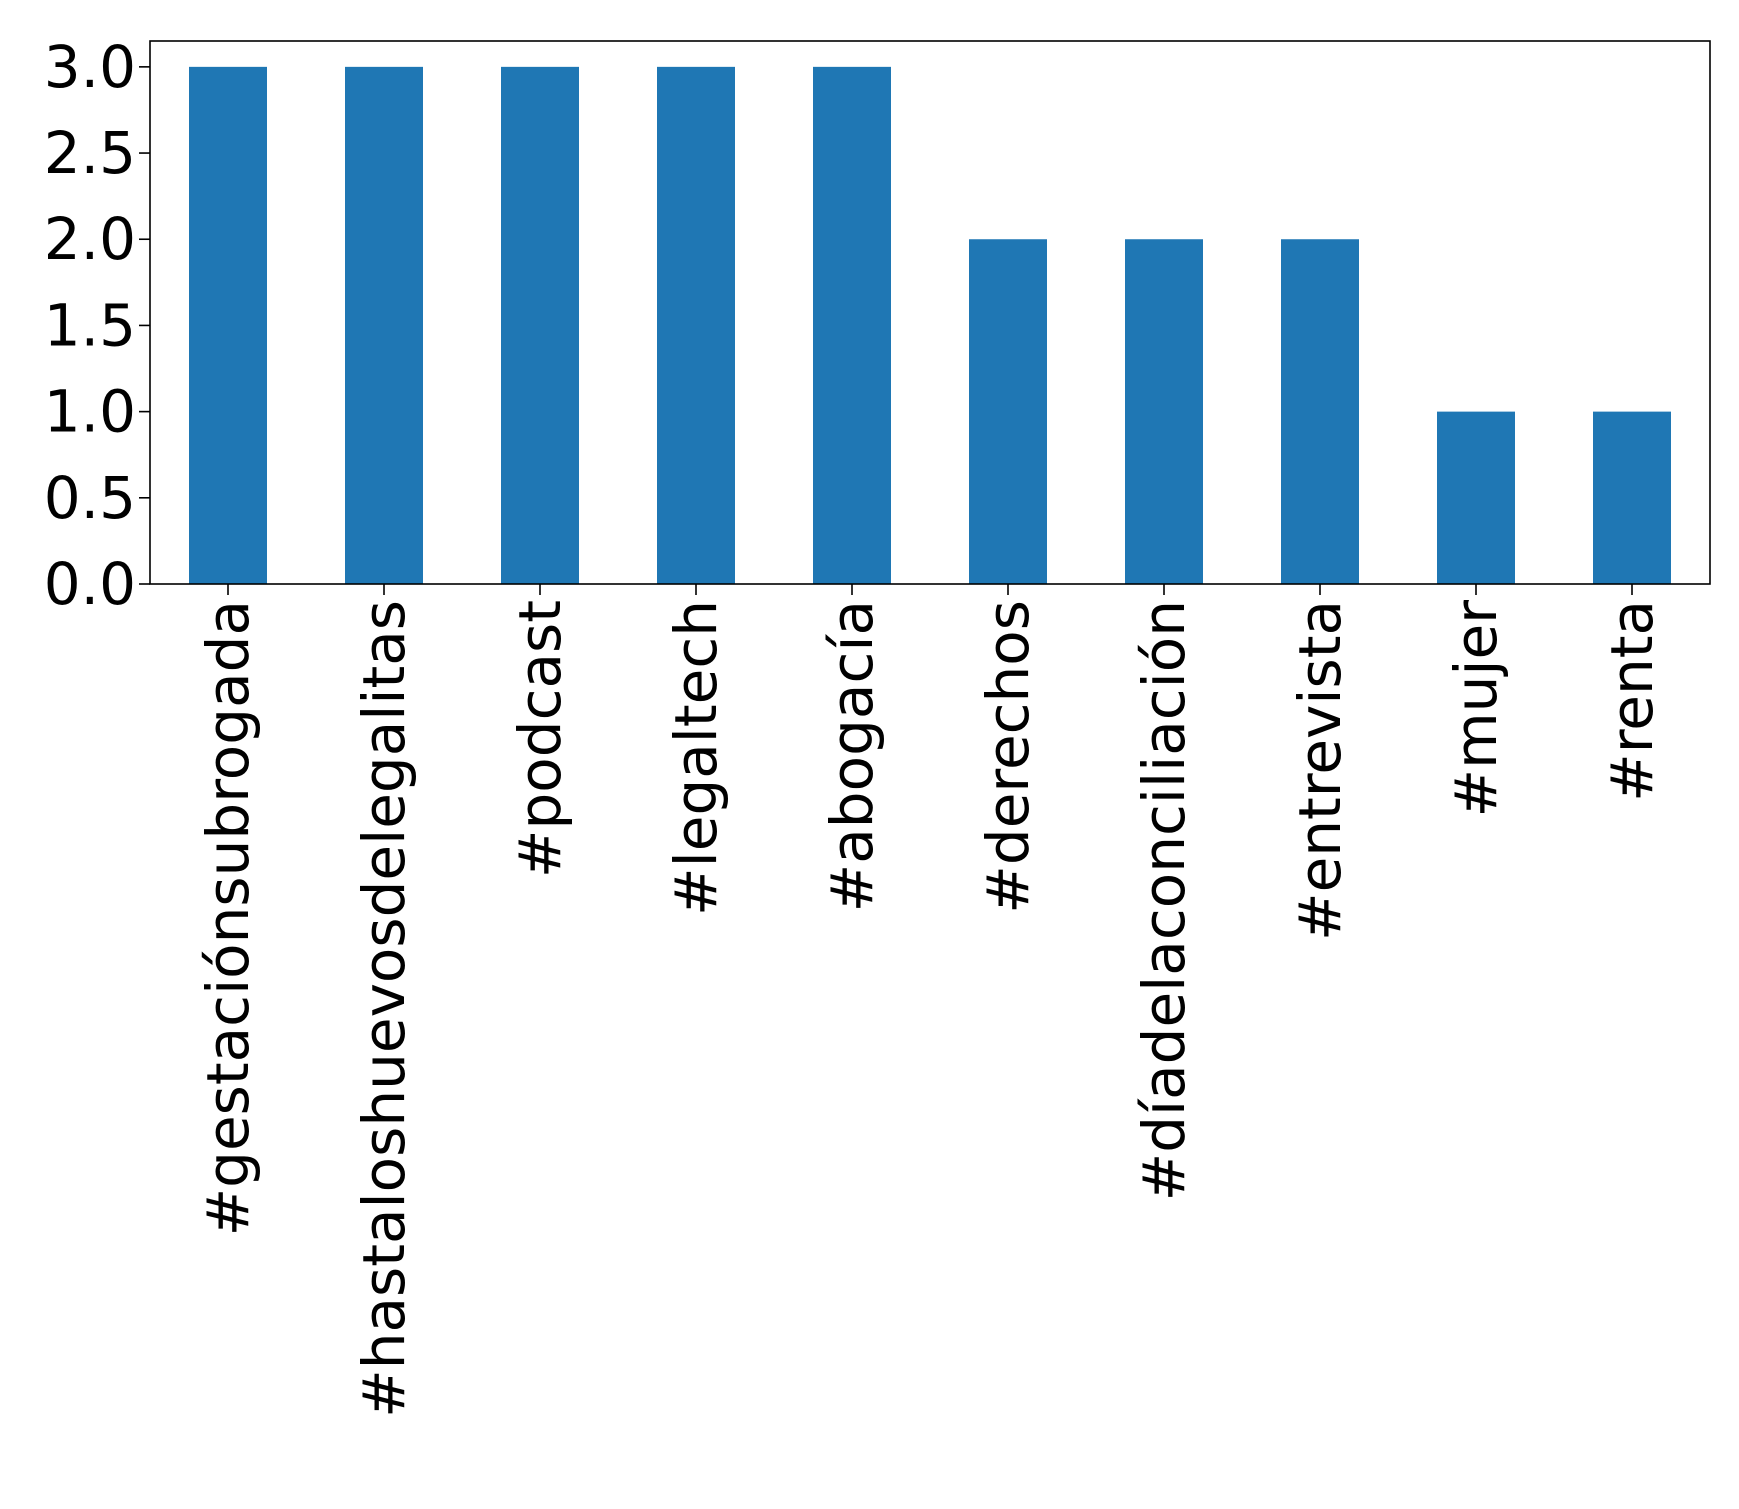 The height and width of the screenshot is (1509, 1739). I want to click on x-tick-label: #díadelaconciliación, so click(1164, 900).